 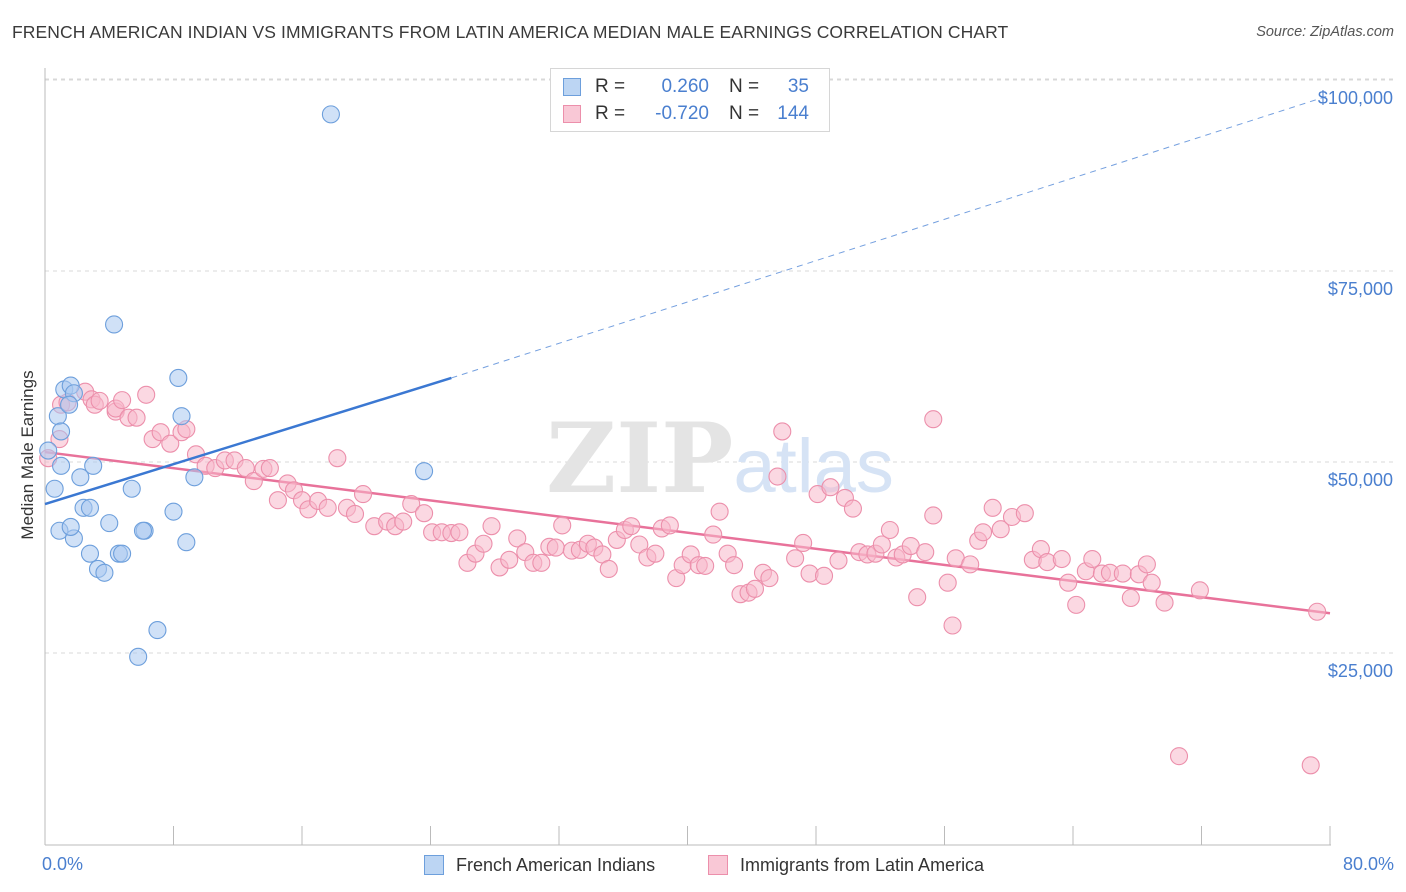 I want to click on legend-row-pink: R = -0.720 N = 144, so click(x=686, y=114).